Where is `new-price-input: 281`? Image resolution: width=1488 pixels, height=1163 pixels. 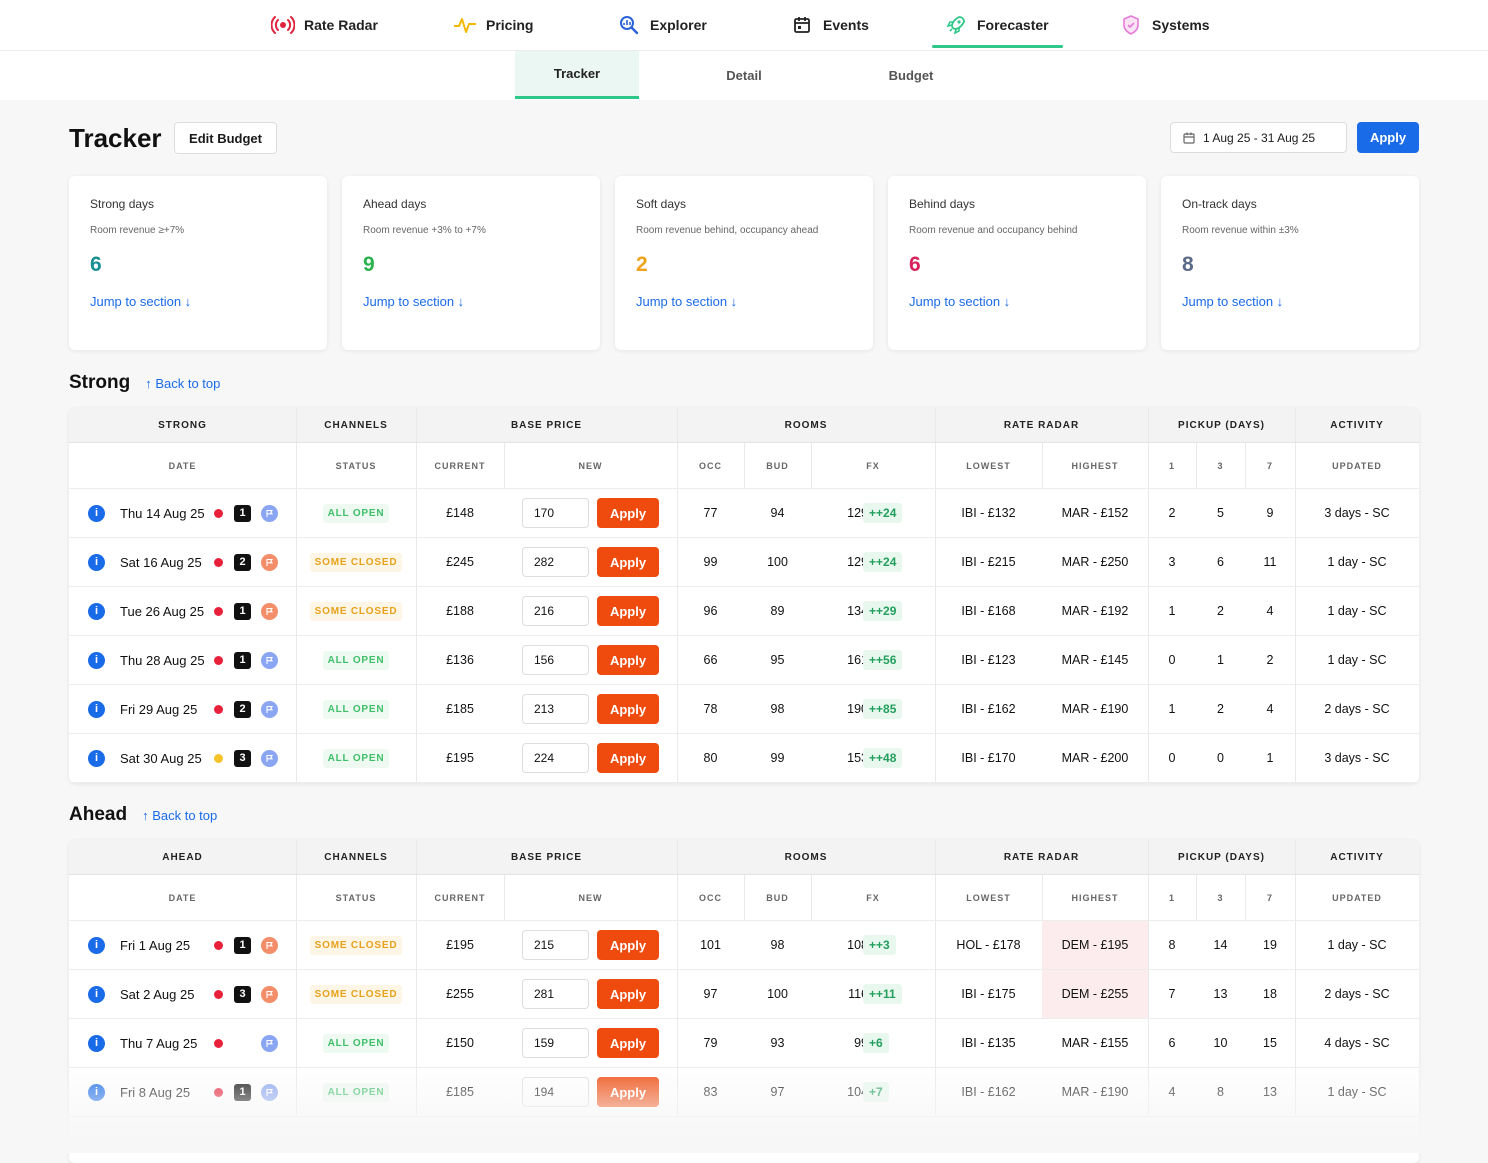
new-price-input: 281 is located at coordinates (555, 994).